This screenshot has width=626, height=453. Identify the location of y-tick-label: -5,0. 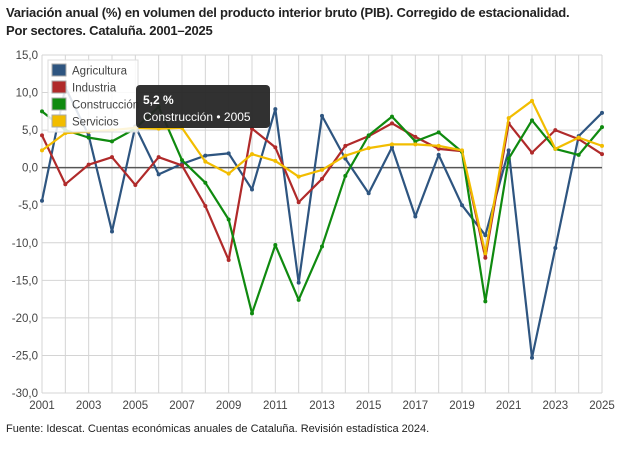
(28, 206).